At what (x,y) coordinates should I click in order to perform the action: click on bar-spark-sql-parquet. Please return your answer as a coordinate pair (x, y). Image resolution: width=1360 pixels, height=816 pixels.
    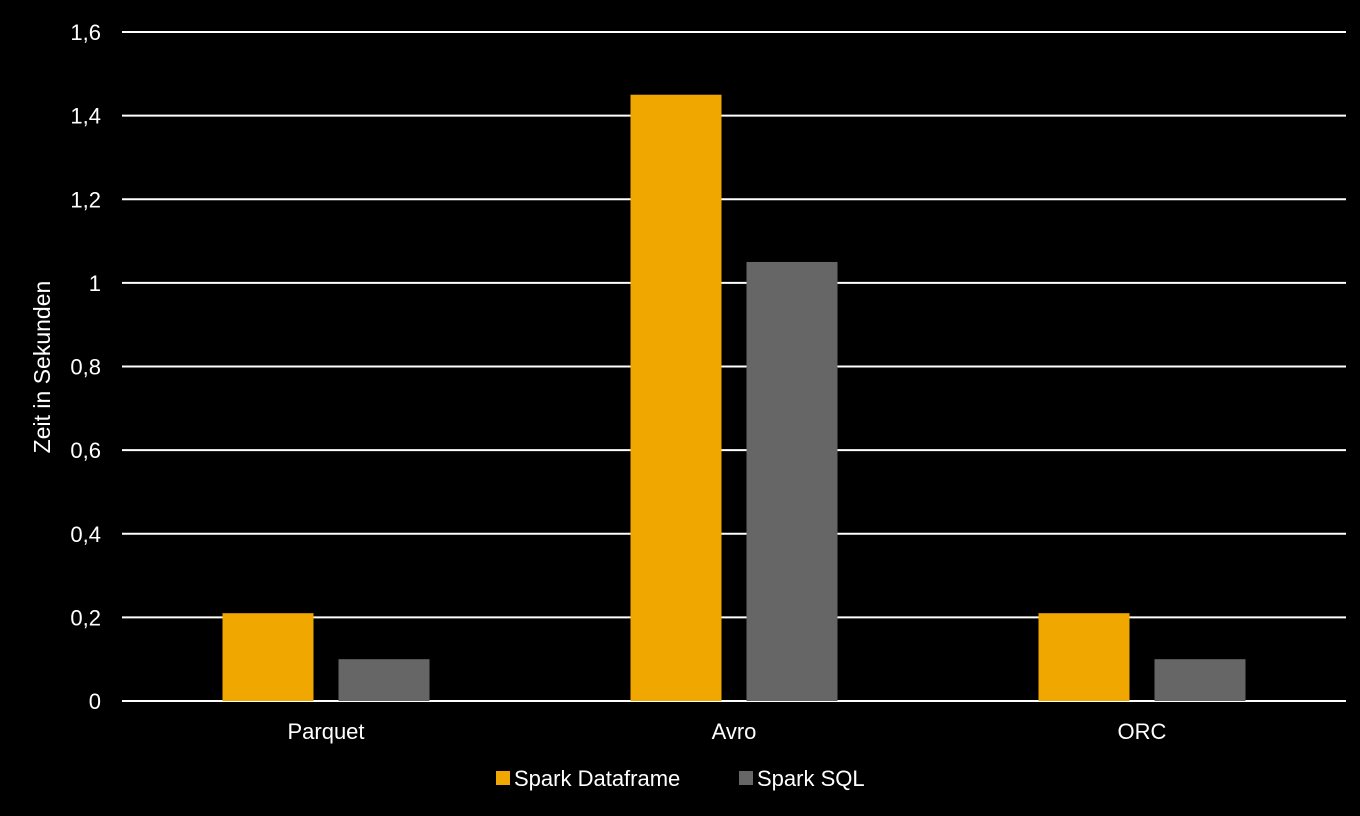
    Looking at the image, I should click on (384, 680).